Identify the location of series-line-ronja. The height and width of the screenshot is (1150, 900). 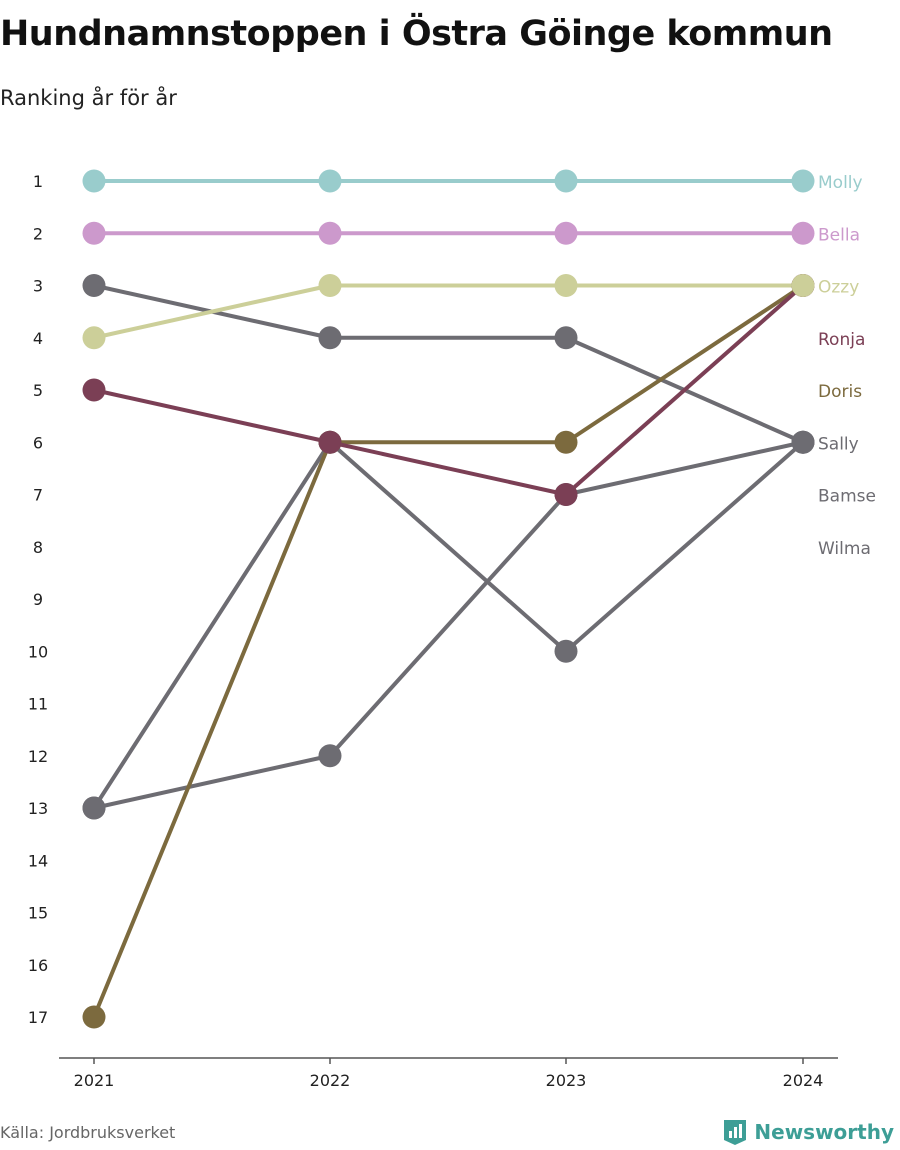
(448, 390).